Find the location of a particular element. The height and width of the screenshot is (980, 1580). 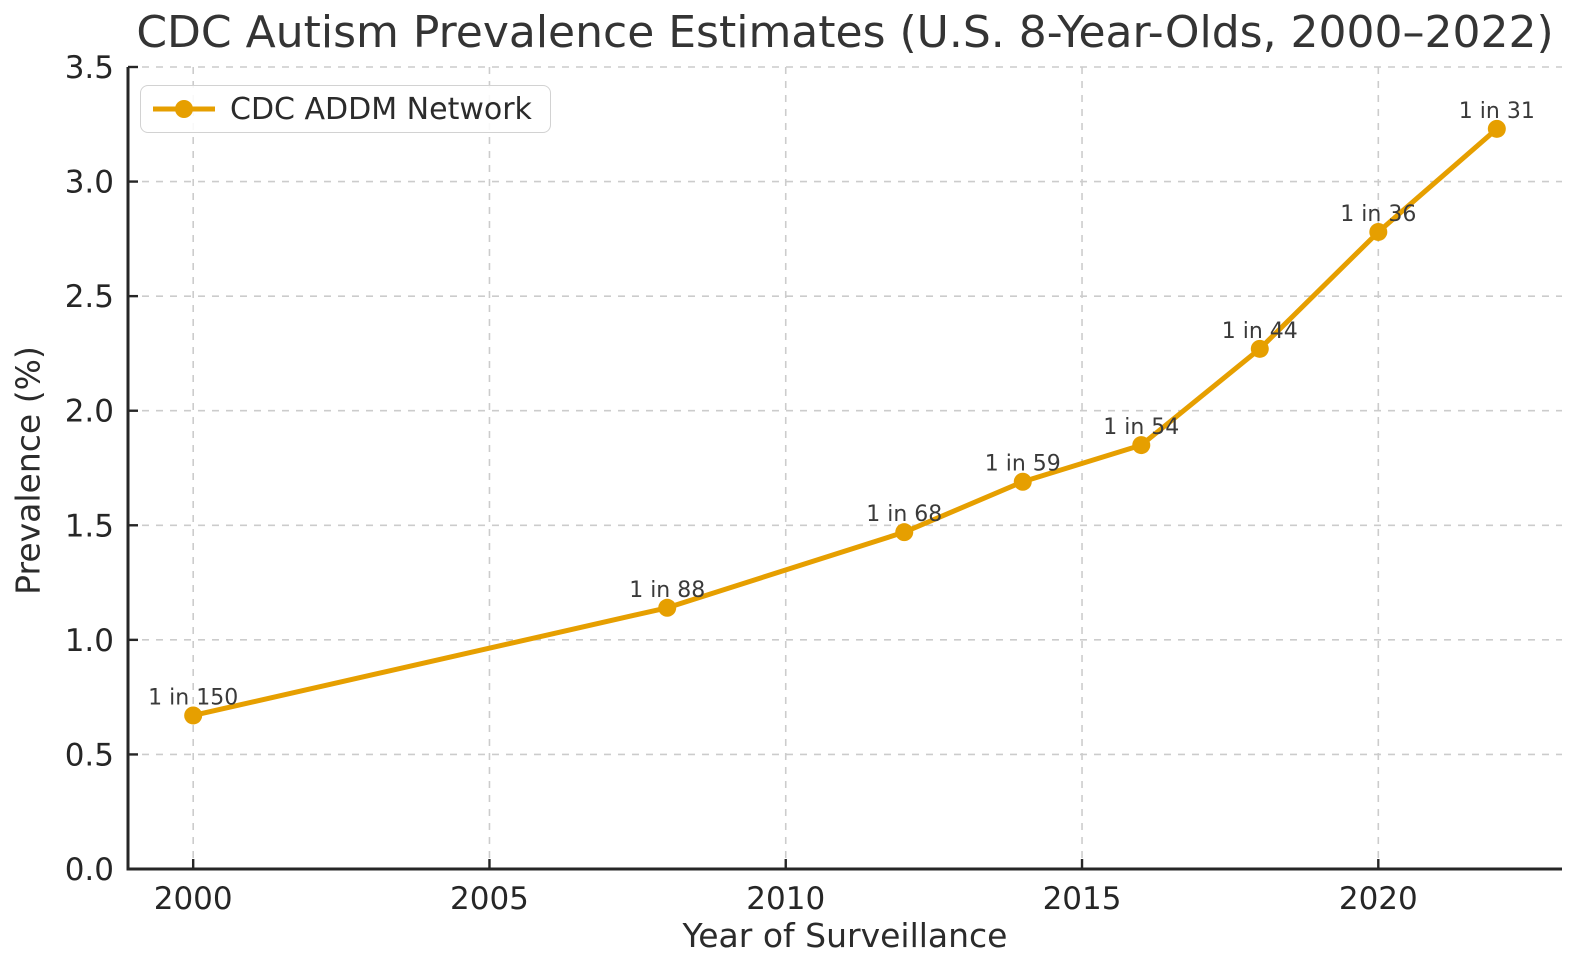

x-tick-label: 2020 is located at coordinates (1378, 899).